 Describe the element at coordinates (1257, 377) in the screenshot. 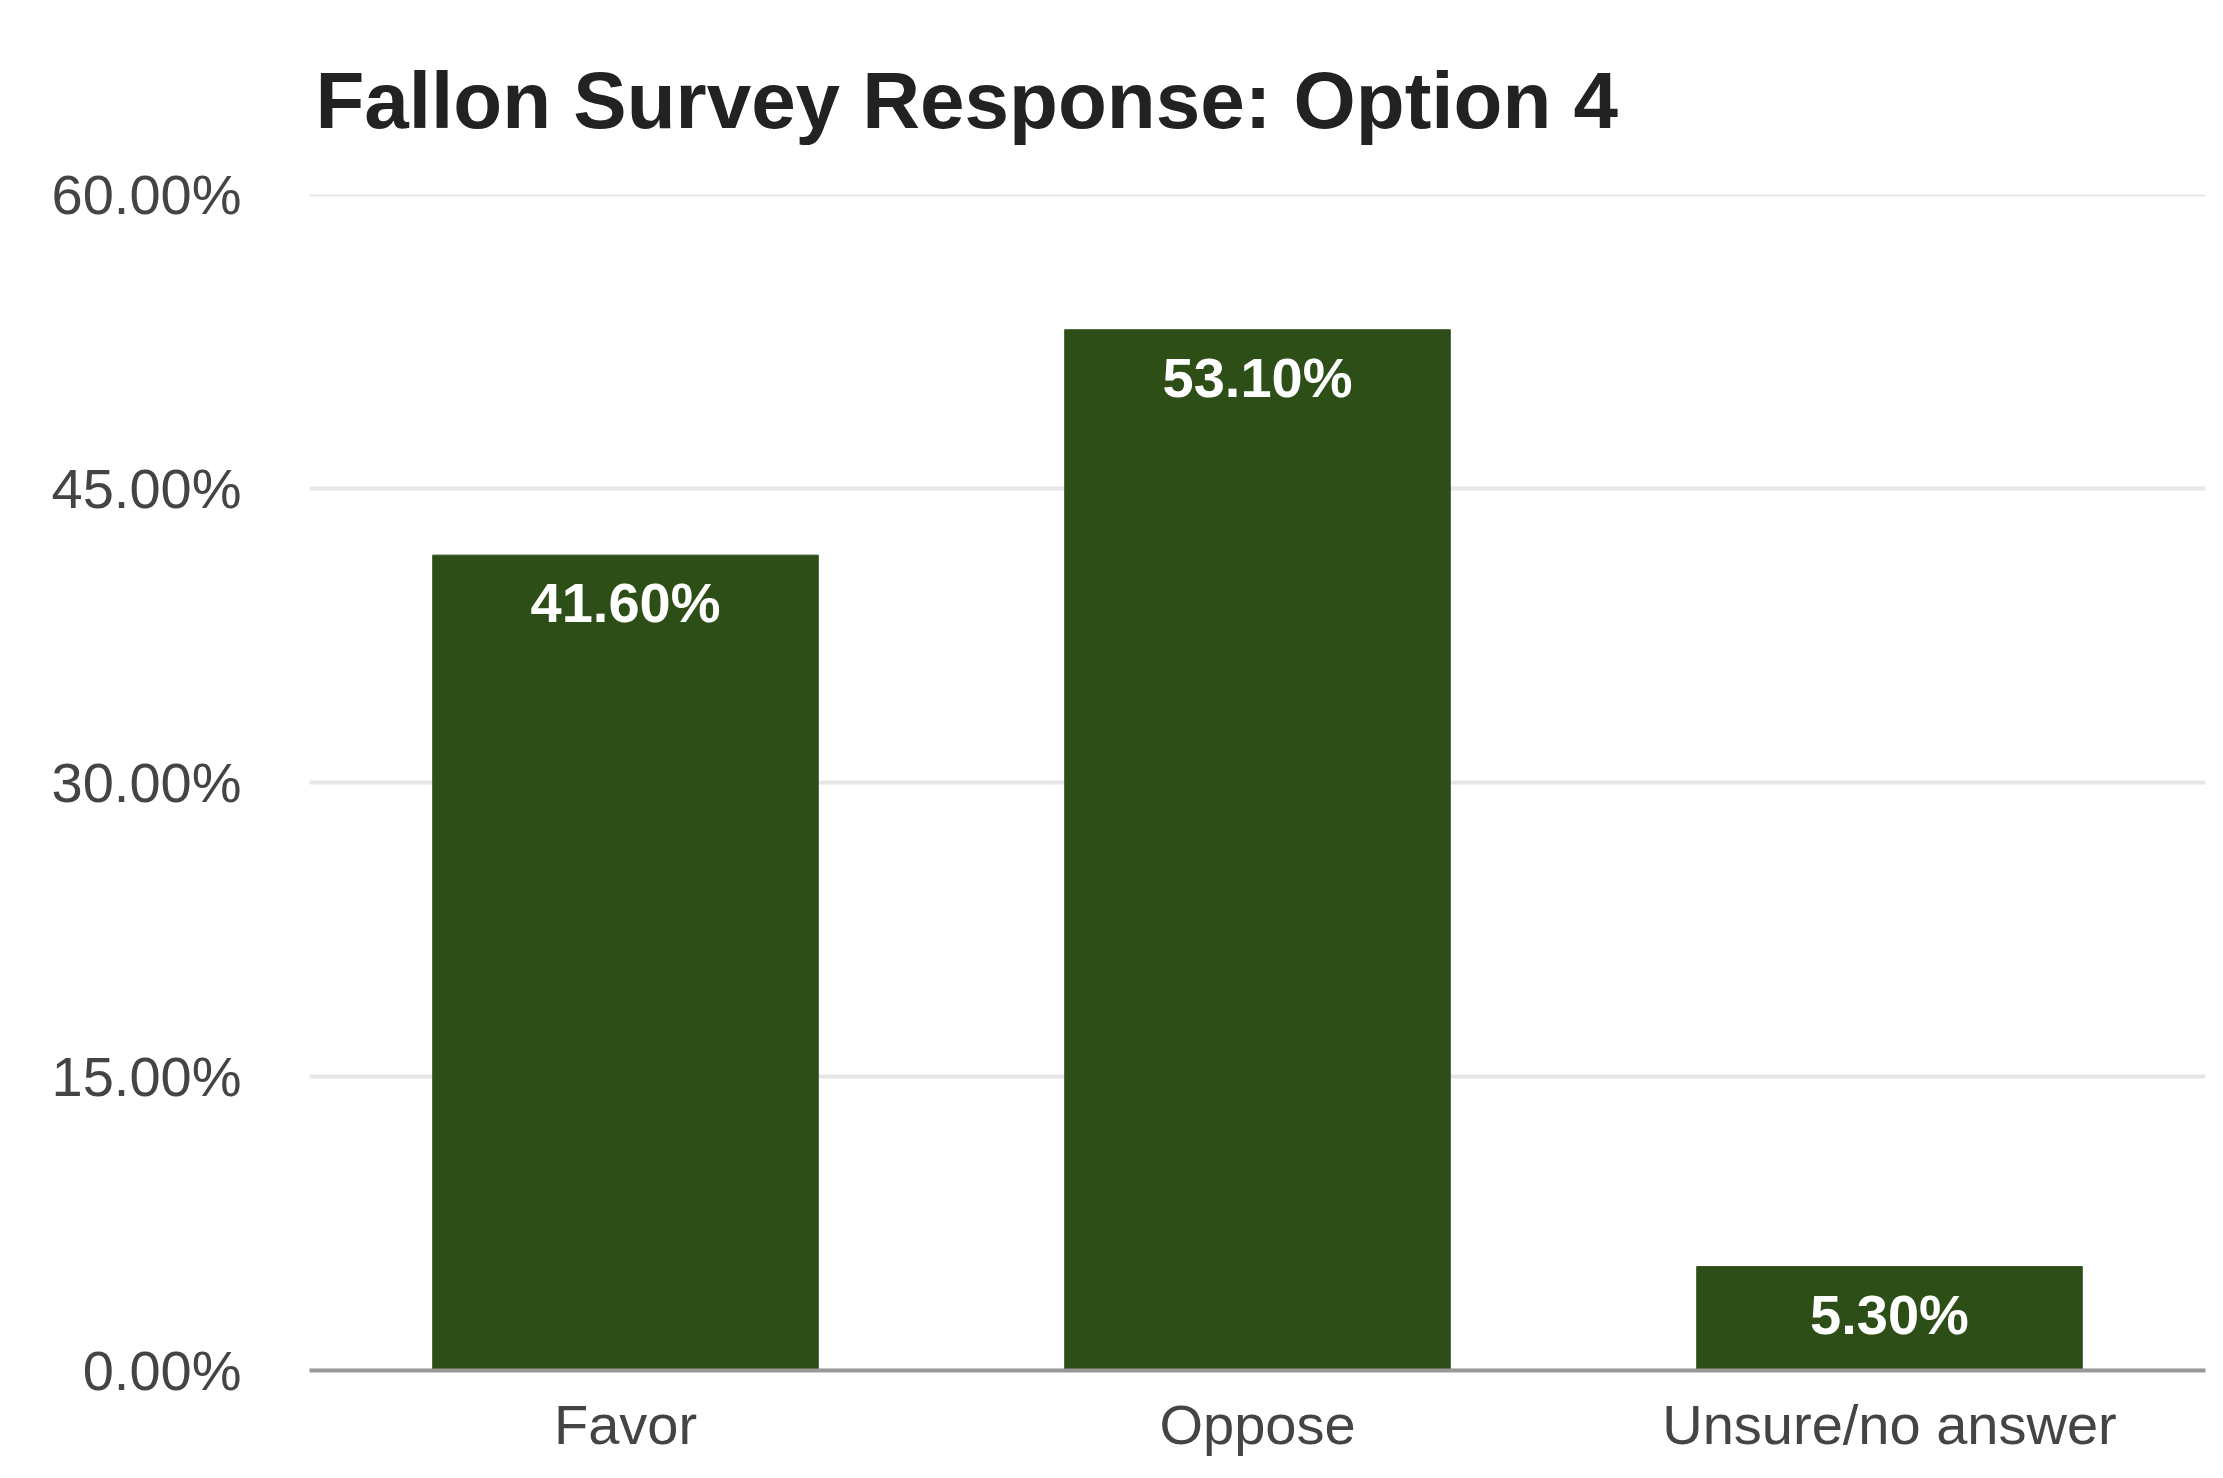

I see `data-label: 53.10%` at that location.